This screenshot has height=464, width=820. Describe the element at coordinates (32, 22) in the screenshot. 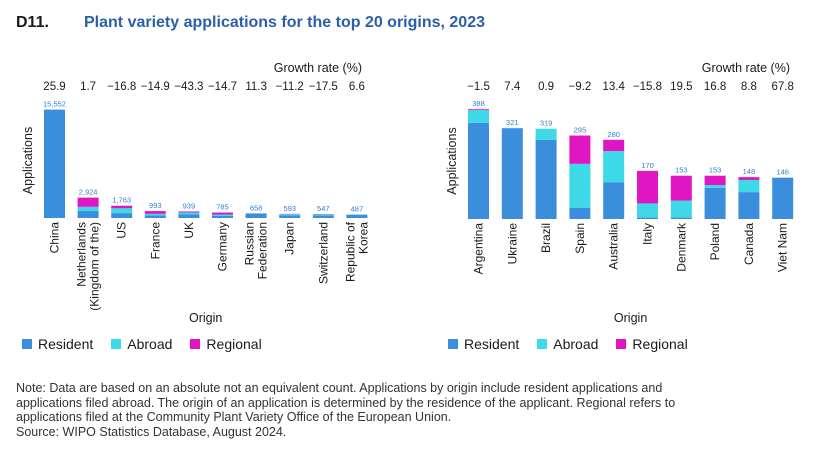

I see `figure-label: D11.` at that location.